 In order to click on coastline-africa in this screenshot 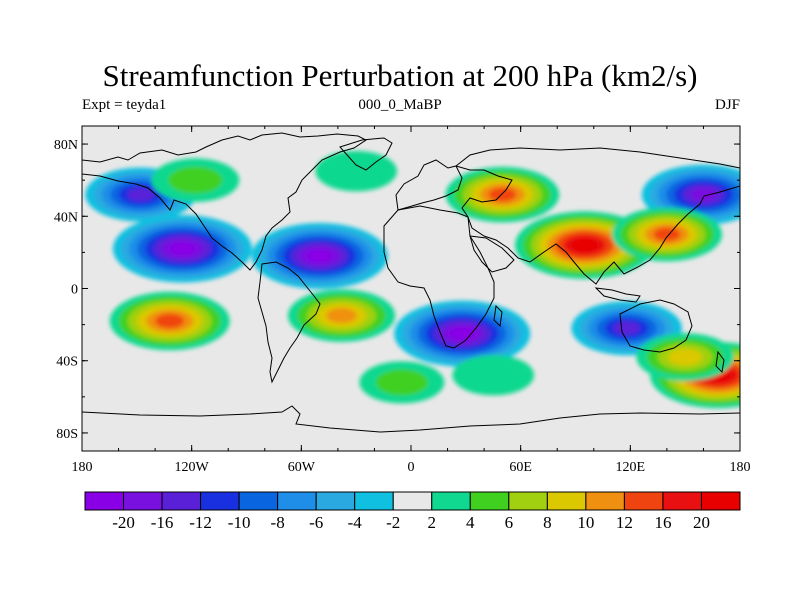, I will do `click(439, 277)`.